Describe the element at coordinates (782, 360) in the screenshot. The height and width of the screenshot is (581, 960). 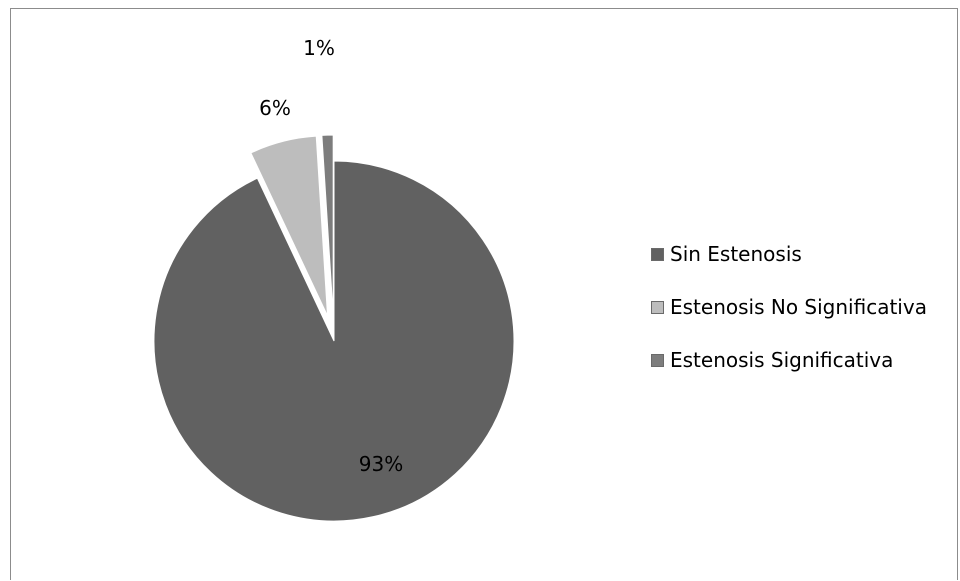
I see `legend-label: Estenosis Significativa` at that location.